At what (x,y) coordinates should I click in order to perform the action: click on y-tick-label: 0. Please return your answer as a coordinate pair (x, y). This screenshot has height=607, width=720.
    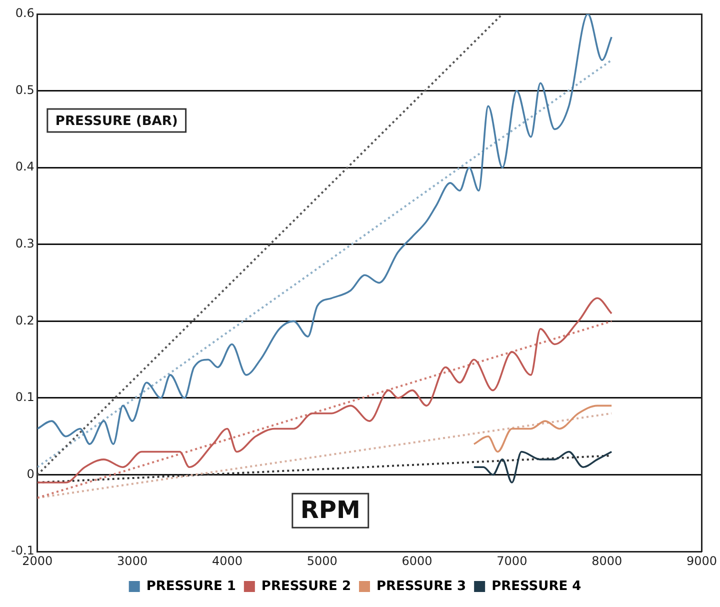
    Looking at the image, I should click on (30, 473).